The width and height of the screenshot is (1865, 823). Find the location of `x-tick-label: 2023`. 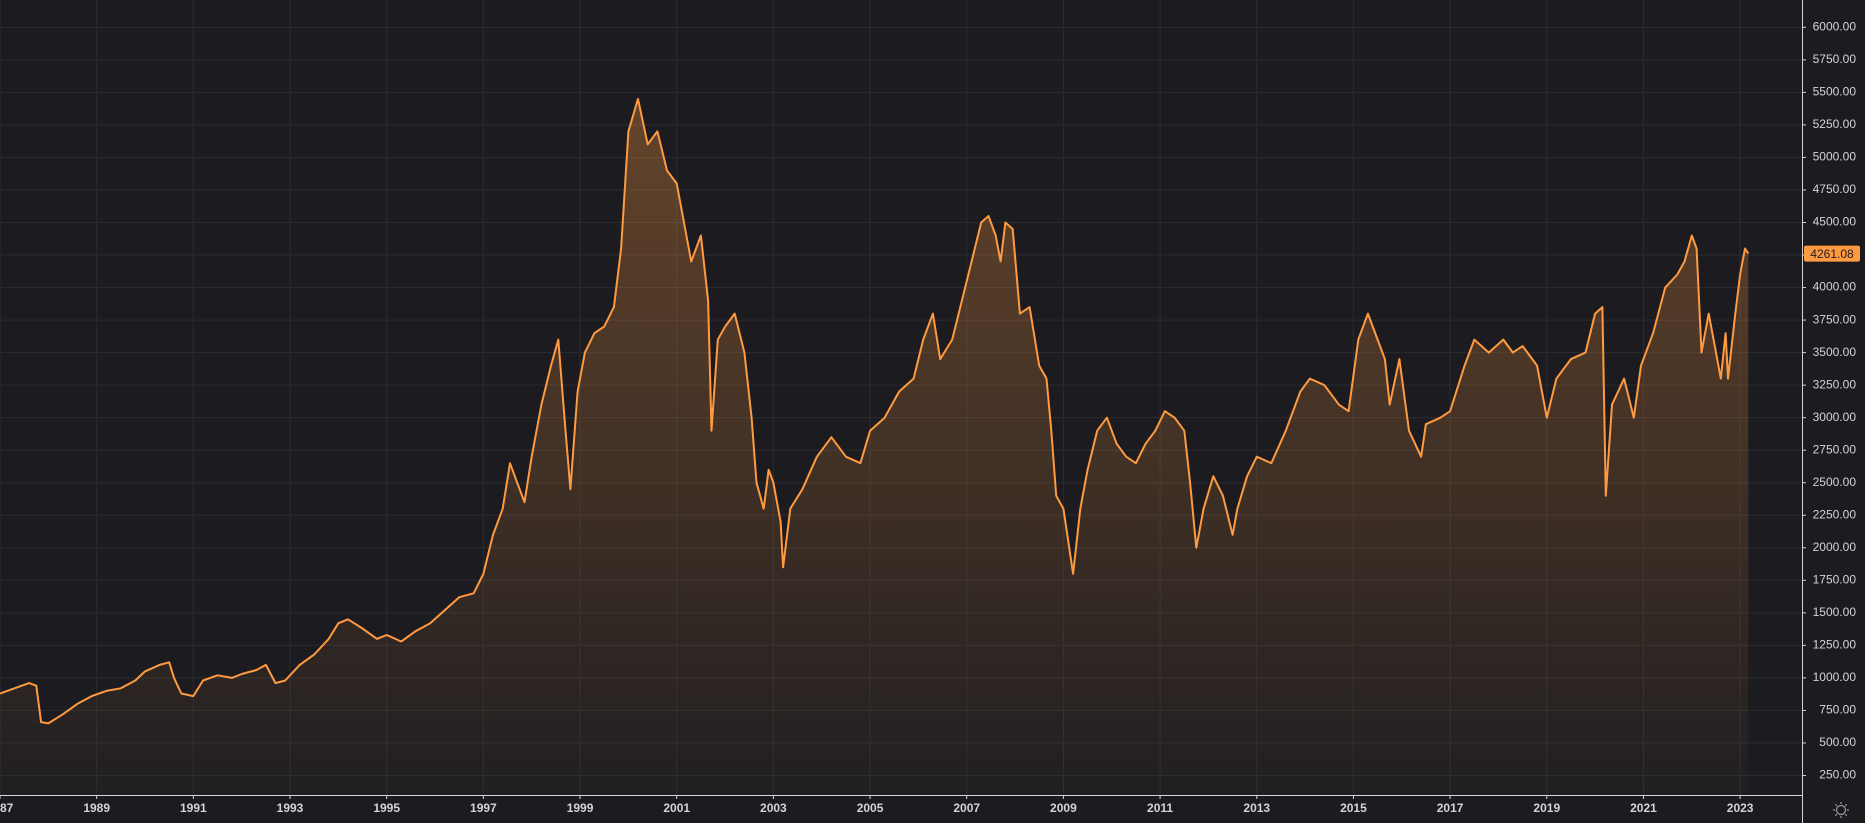

x-tick-label: 2023 is located at coordinates (1740, 808).